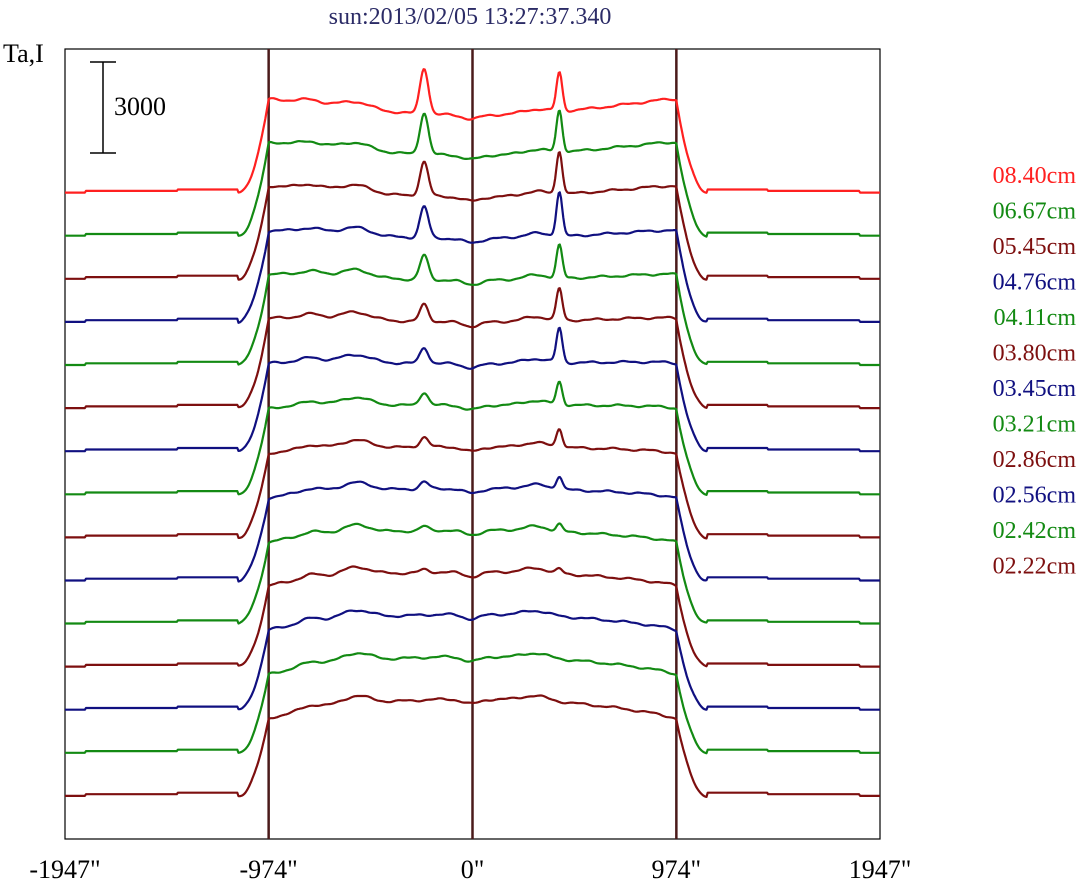  What do you see at coordinates (64, 869) in the screenshot?
I see `x-tick-label: -1947"` at bounding box center [64, 869].